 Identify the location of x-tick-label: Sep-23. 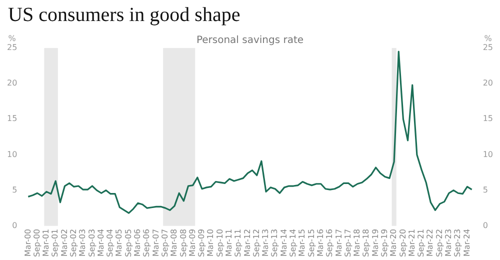
(457, 243).